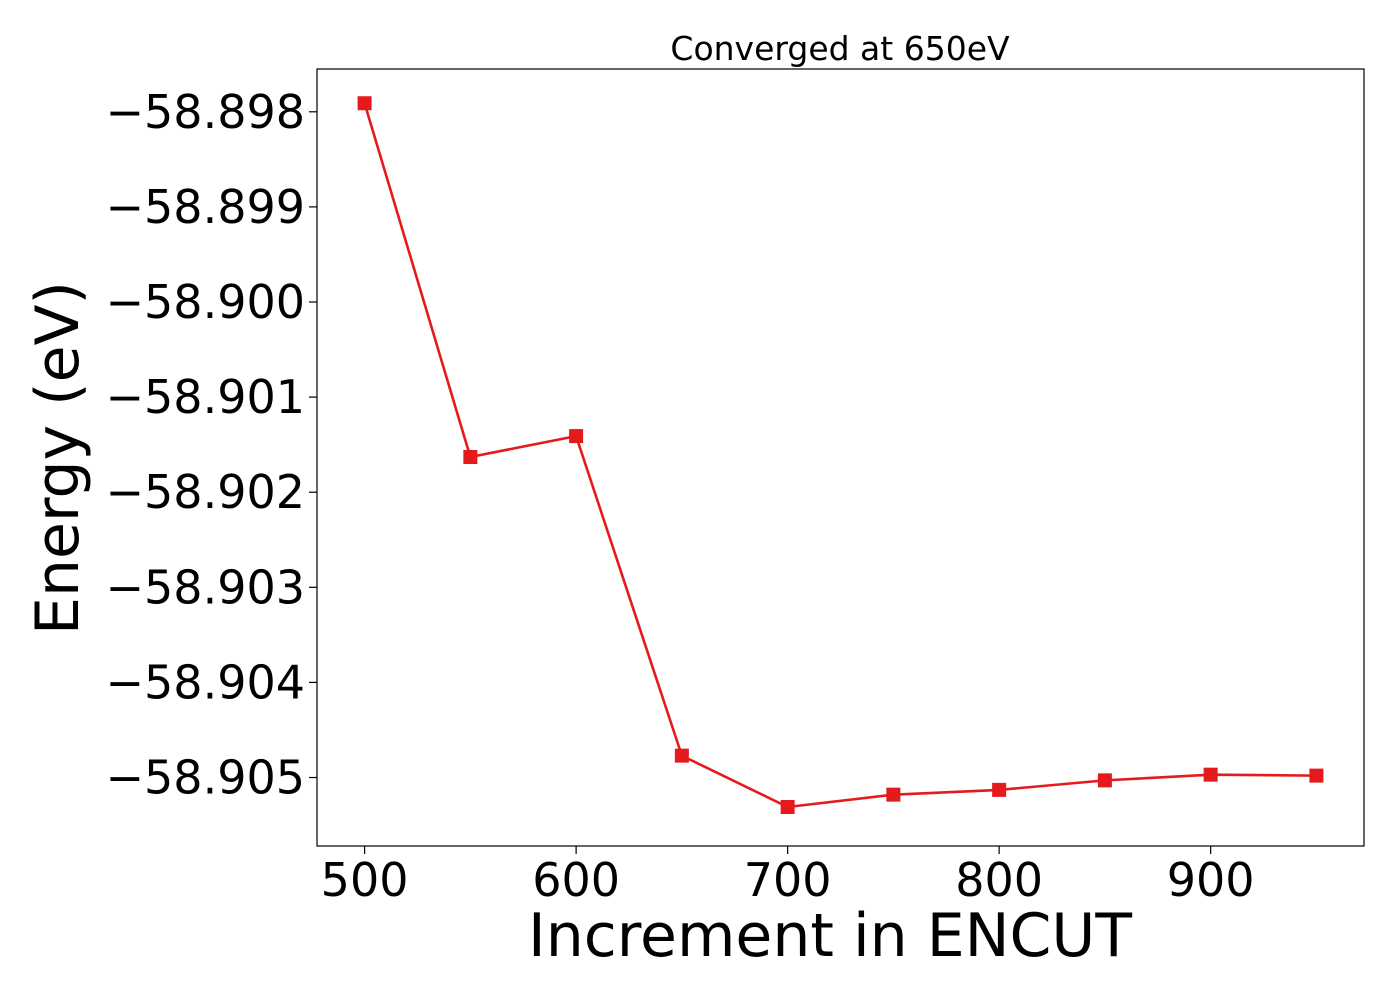 Image resolution: width=1400 pixels, height=1000 pixels. Describe the element at coordinates (206, 587) in the screenshot. I see `y-tick-label: −58.903` at that location.